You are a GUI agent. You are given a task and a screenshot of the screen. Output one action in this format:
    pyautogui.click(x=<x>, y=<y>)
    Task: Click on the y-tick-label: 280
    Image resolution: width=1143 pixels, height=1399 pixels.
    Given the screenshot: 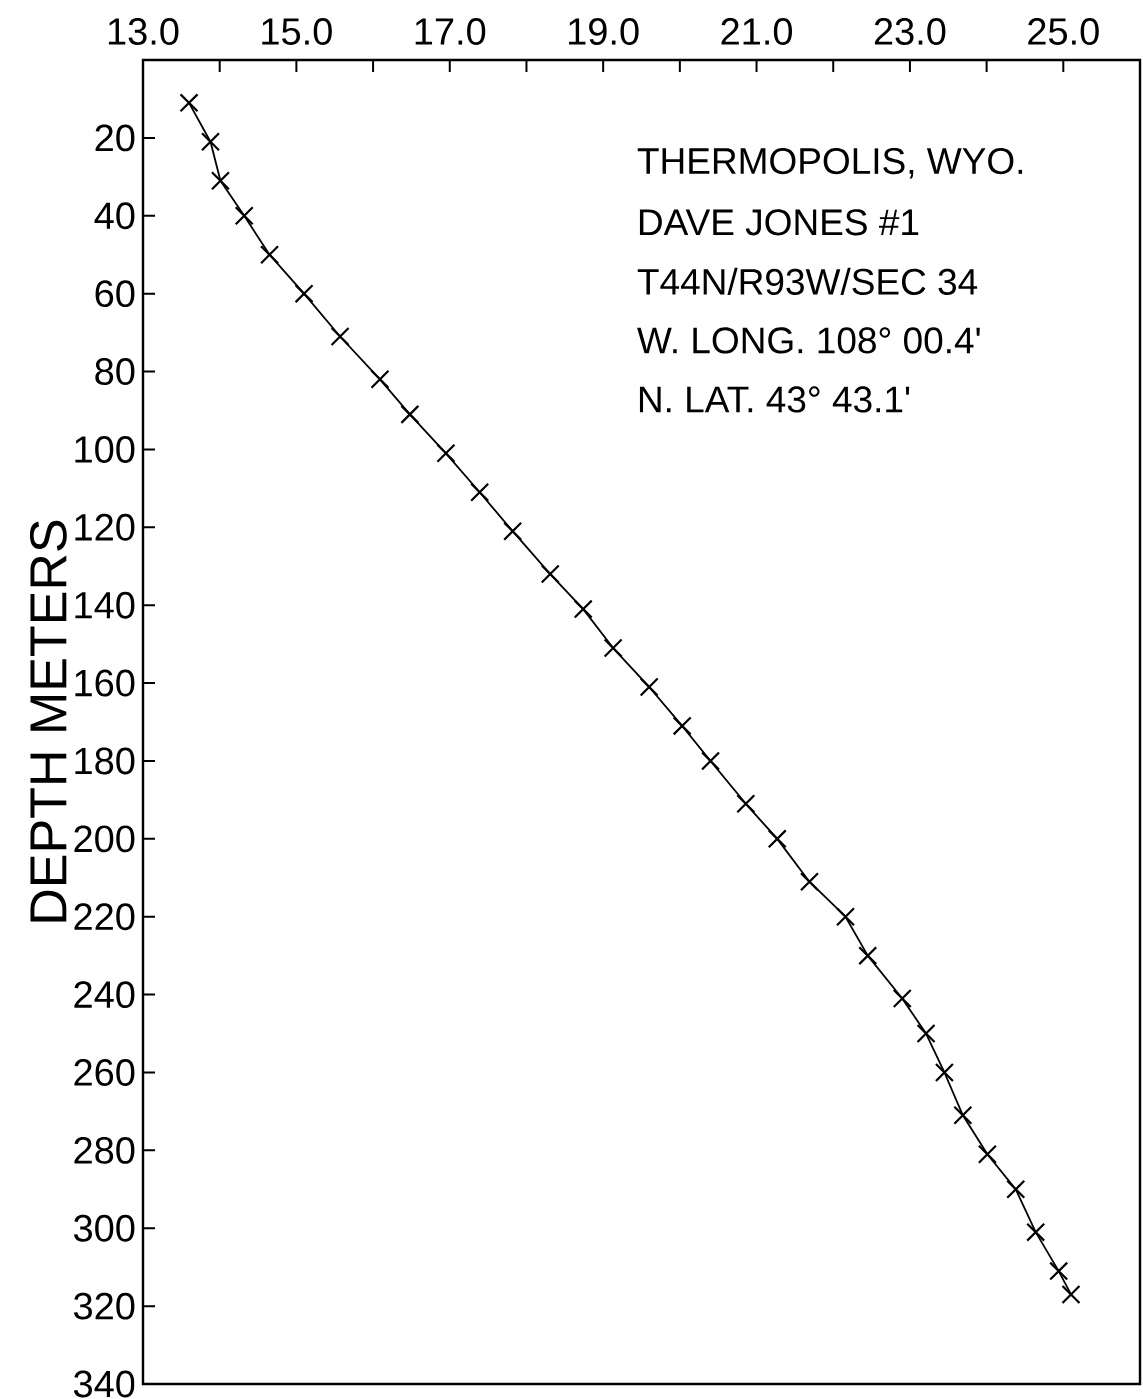 What is the action you would take?
    pyautogui.click(x=104, y=1150)
    